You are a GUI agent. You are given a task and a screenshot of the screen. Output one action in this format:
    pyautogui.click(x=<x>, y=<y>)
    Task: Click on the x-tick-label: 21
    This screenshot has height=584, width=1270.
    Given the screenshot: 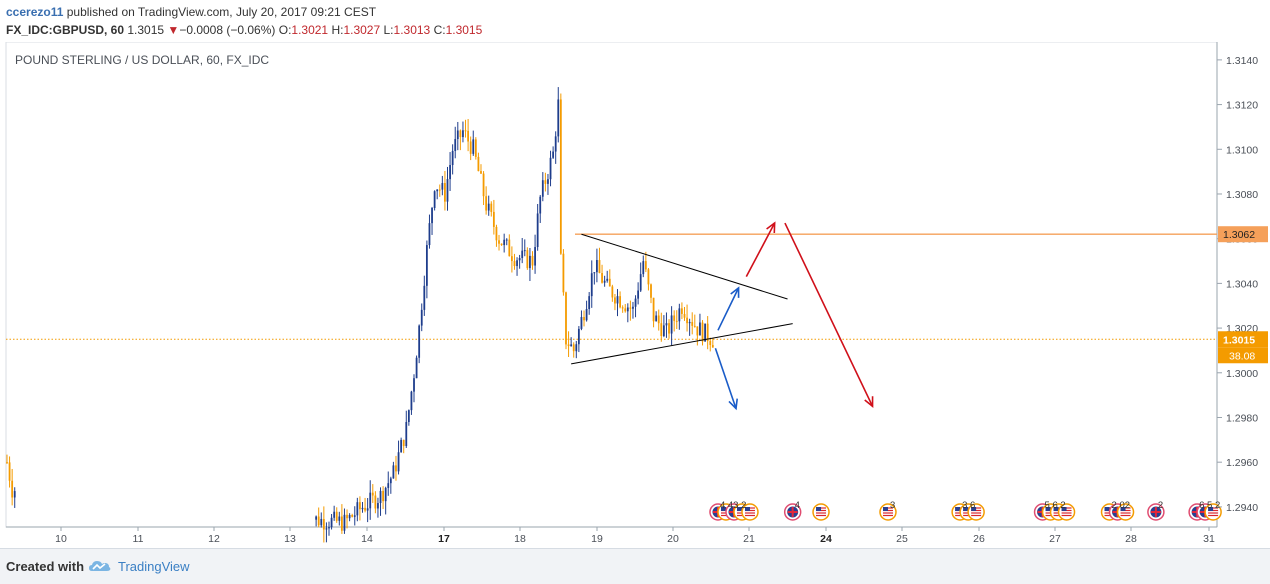 What is the action you would take?
    pyautogui.click(x=749, y=539)
    